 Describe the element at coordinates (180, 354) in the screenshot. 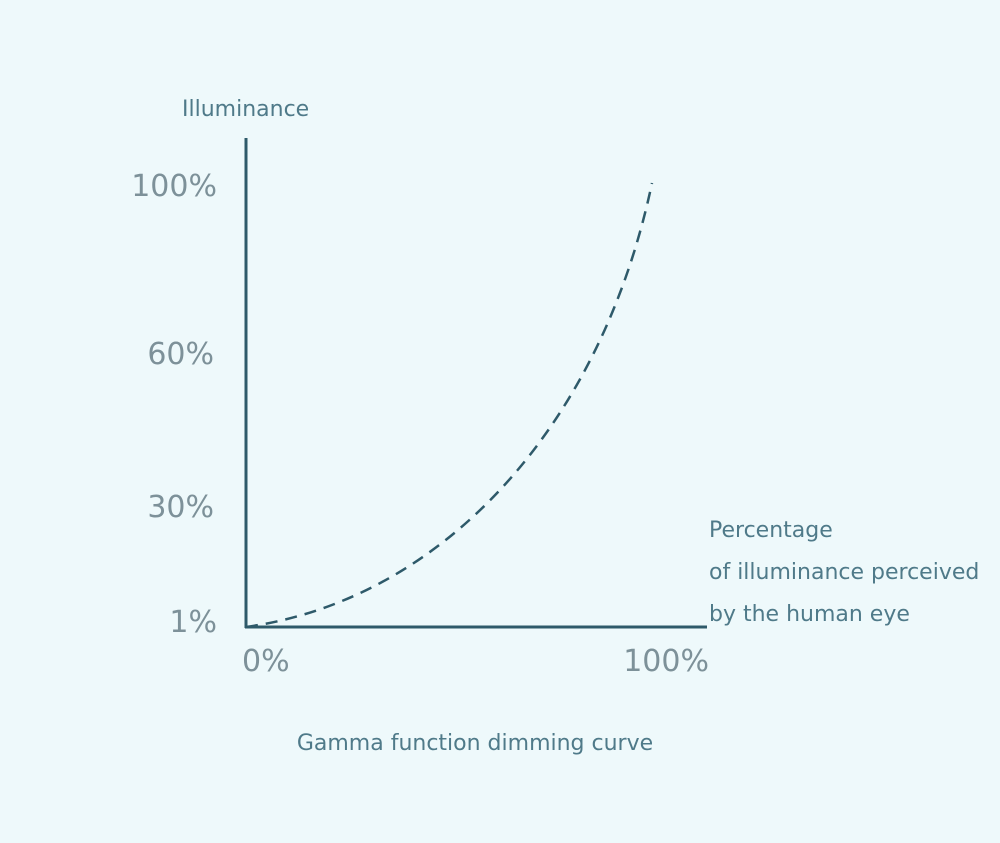

I see `y-tick-label: 60%` at that location.